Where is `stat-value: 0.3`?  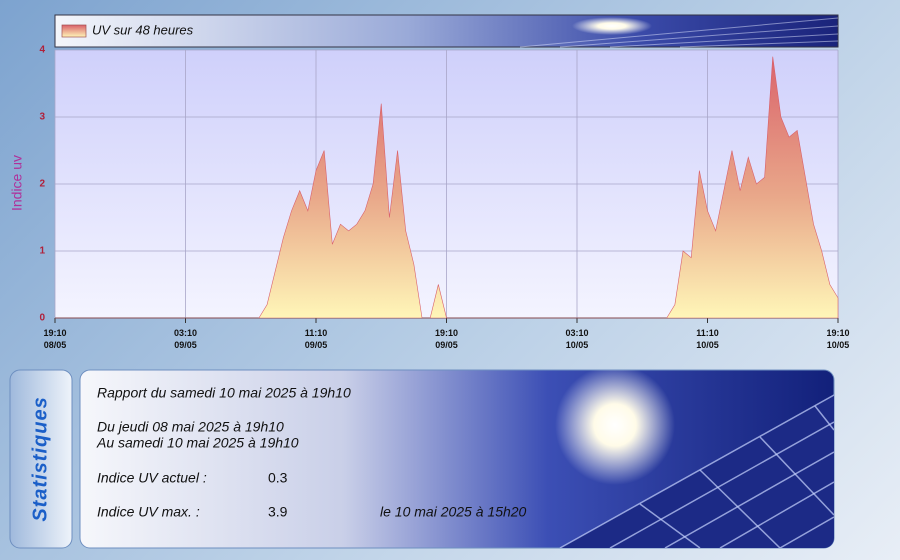
stat-value: 0.3 is located at coordinates (278, 478).